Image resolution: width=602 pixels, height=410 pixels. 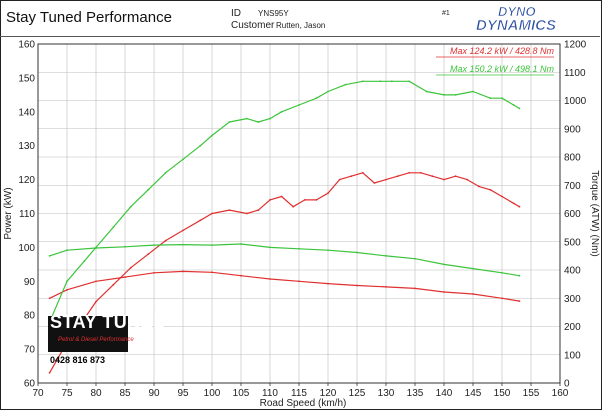 What do you see at coordinates (575, 73) in the screenshot?
I see `y-right-tick-label: 1100` at bounding box center [575, 73].